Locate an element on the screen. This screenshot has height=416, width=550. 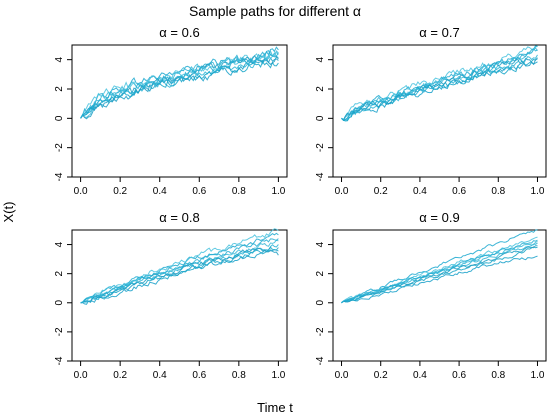
figure-title: Sample paths for different α is located at coordinates (275, 11).